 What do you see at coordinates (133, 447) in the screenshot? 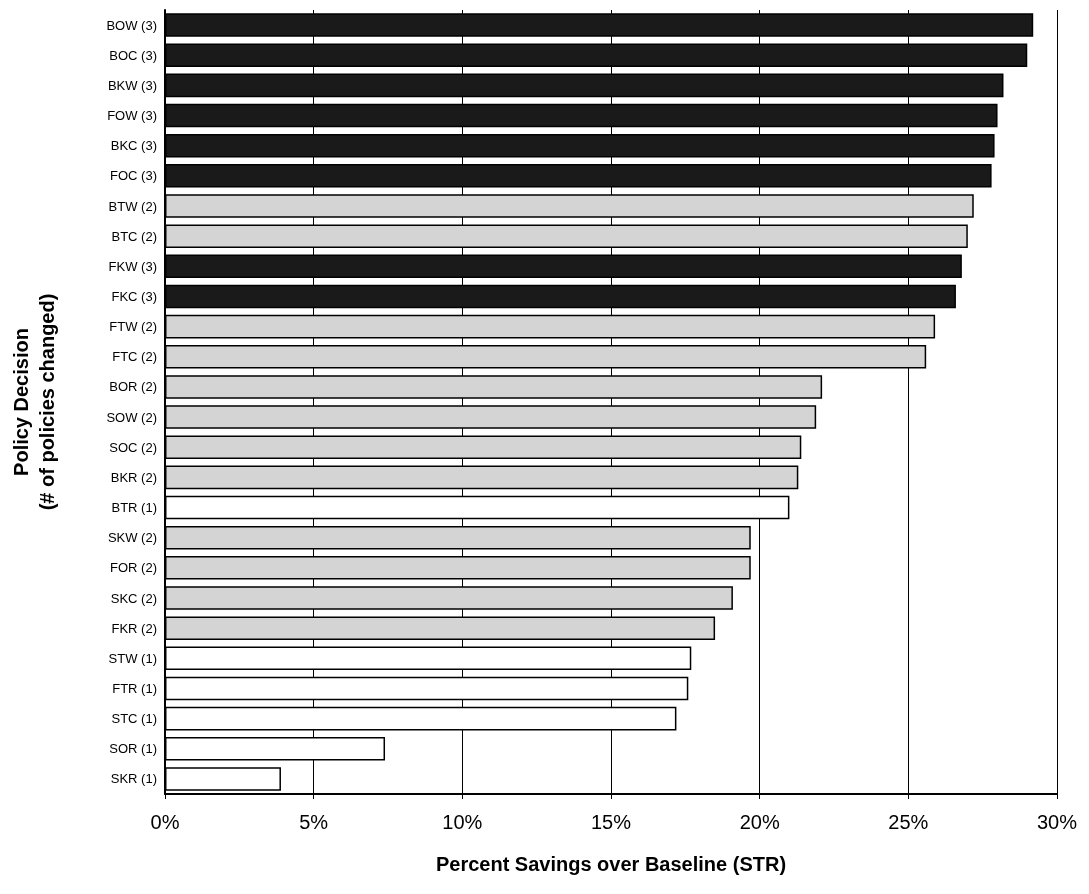
I see `y-tick-label: SOC (2)` at bounding box center [133, 447].